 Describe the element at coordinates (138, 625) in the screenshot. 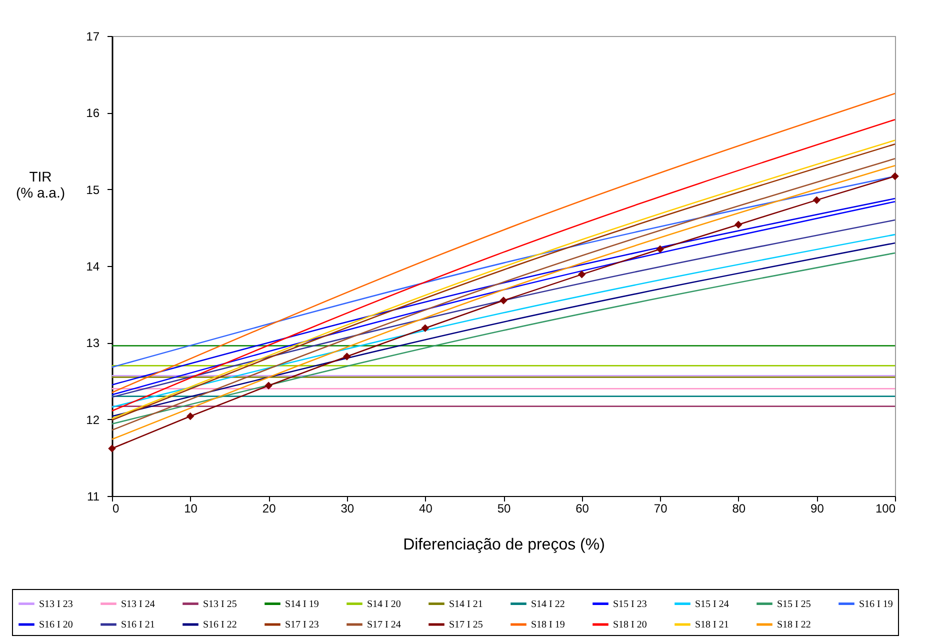

I see `legend-label: S16 I 21` at that location.